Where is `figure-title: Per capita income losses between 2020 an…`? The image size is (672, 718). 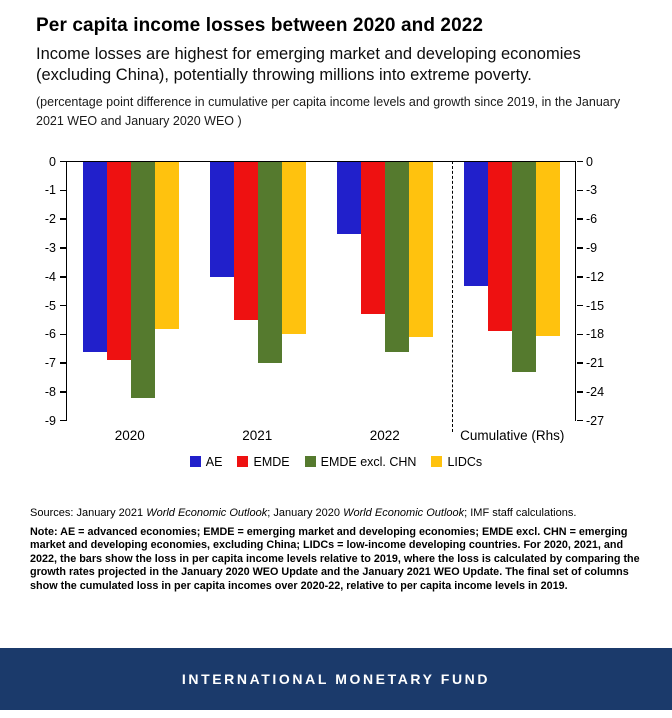
figure-title: Per capita income losses between 2020 an… is located at coordinates (260, 25).